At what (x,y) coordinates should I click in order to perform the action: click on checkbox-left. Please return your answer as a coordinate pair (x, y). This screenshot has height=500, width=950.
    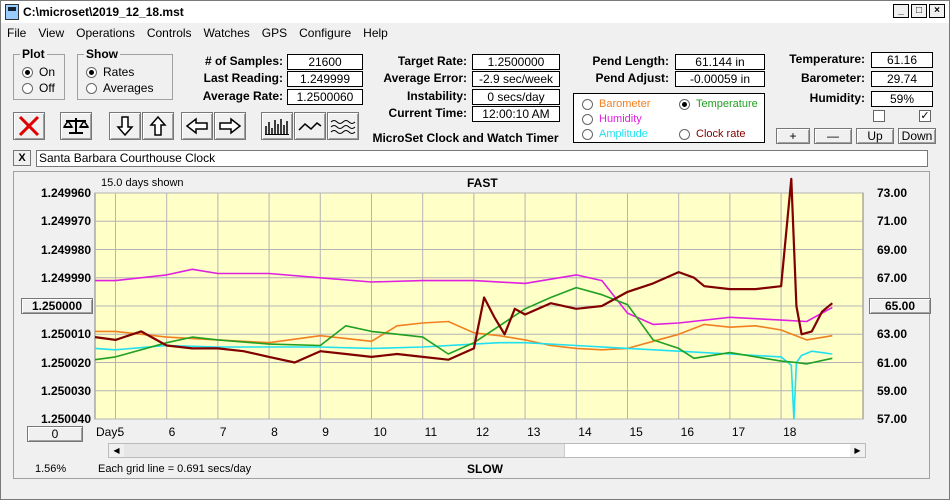
    Looking at the image, I should click on (879, 116).